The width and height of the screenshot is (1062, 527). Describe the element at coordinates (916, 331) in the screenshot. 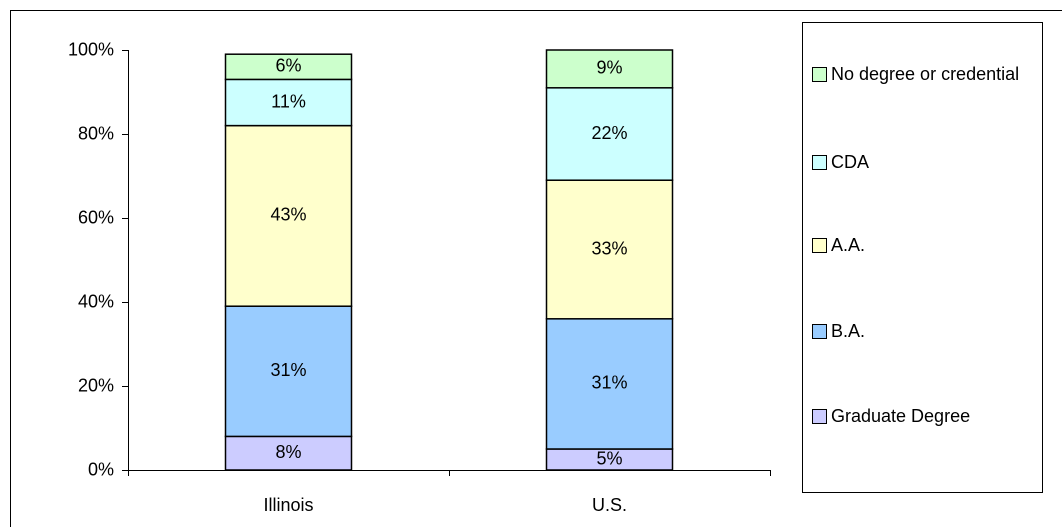

I see `legend-item: B.A.` at that location.